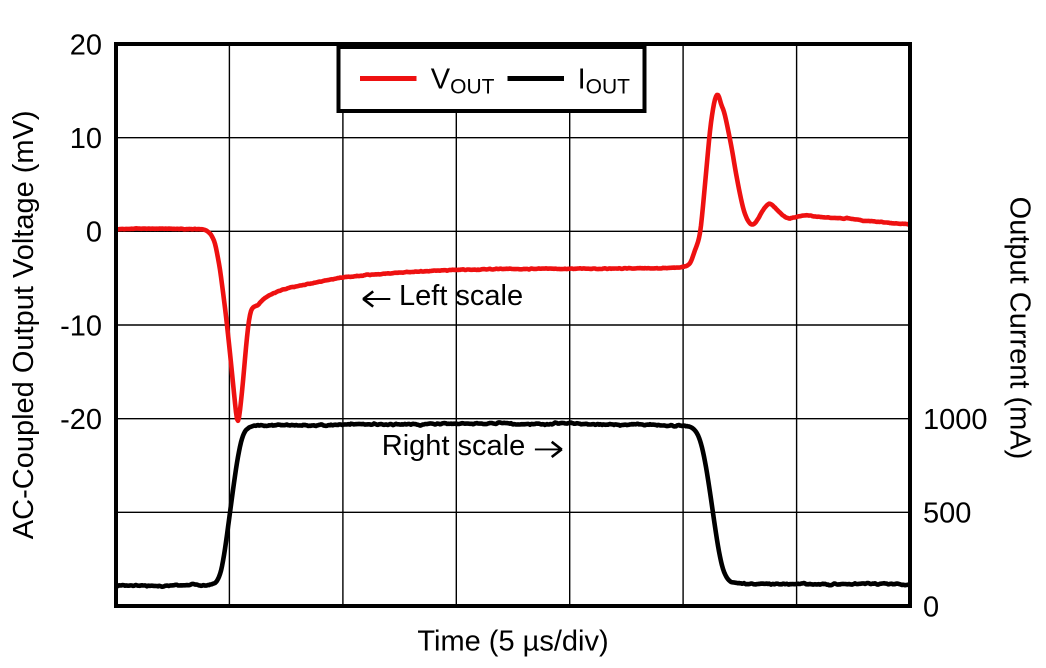  Describe the element at coordinates (81, 420) in the screenshot. I see `svg-text: -20` at that location.